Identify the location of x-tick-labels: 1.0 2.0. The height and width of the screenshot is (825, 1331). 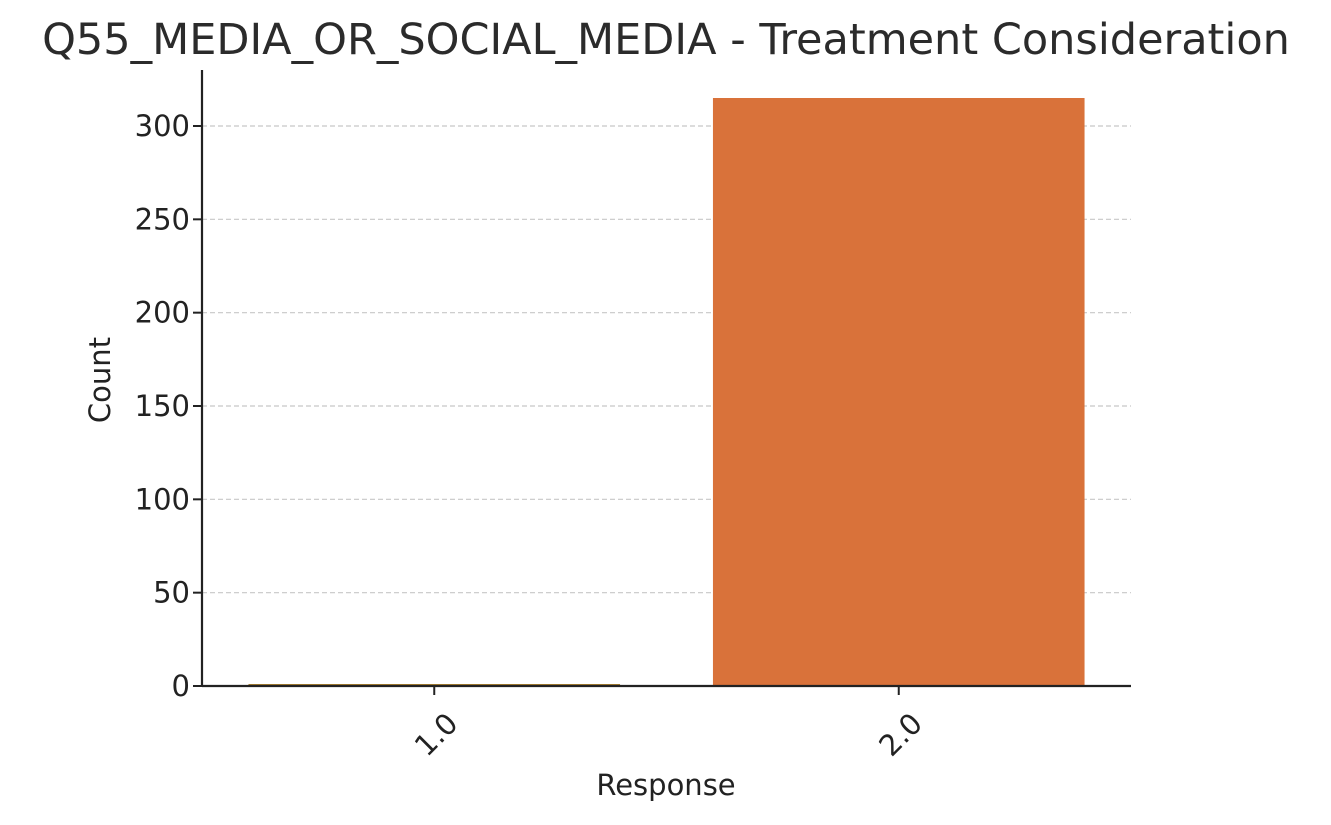
(668, 734).